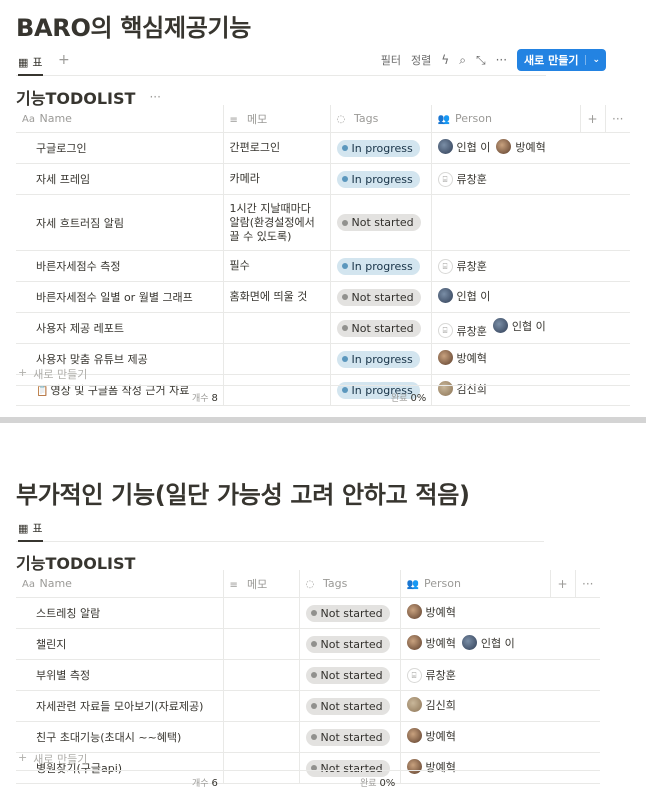 The height and width of the screenshot is (790, 646). I want to click on table-row: 자세 프레임 카메라 In progress ⌸ 류창훈, so click(323, 179).